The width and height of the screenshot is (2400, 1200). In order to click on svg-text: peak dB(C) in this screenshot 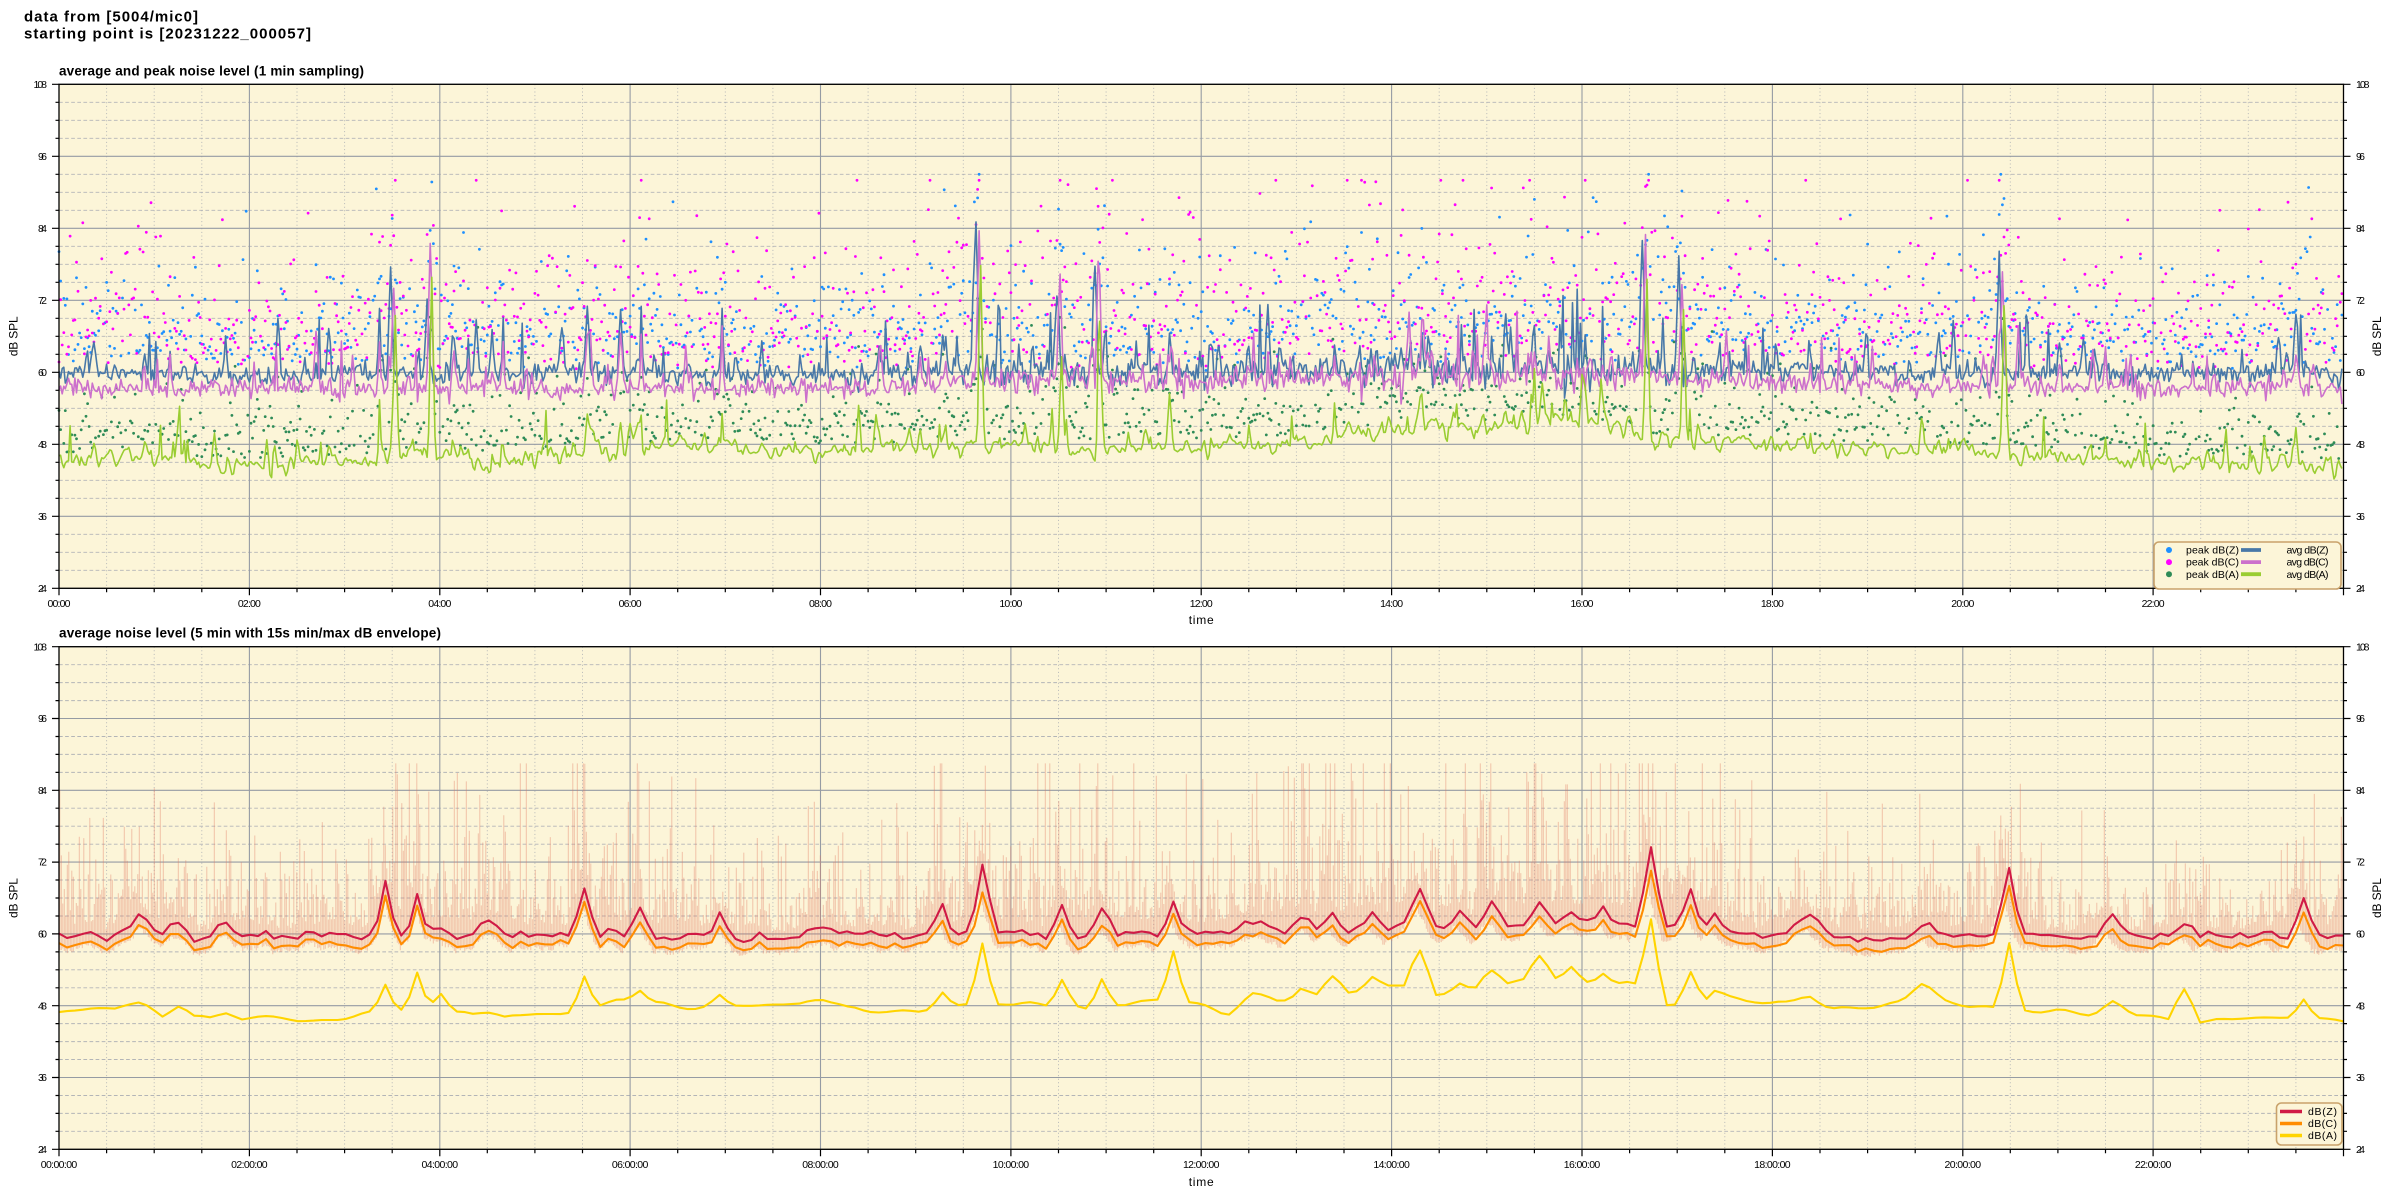, I will do `click(2212, 563)`.